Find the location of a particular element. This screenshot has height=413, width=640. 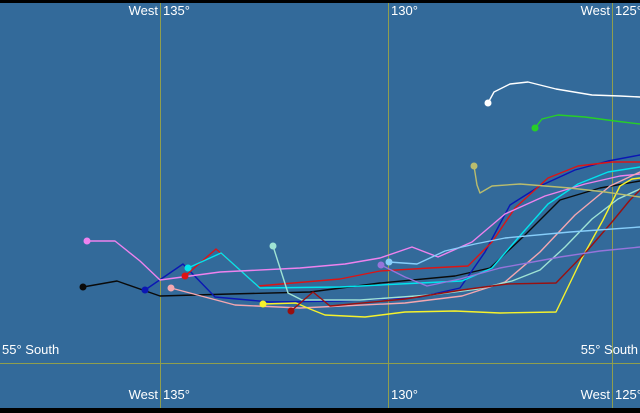

label-top-west125-deg: 125° is located at coordinates (627, 10).